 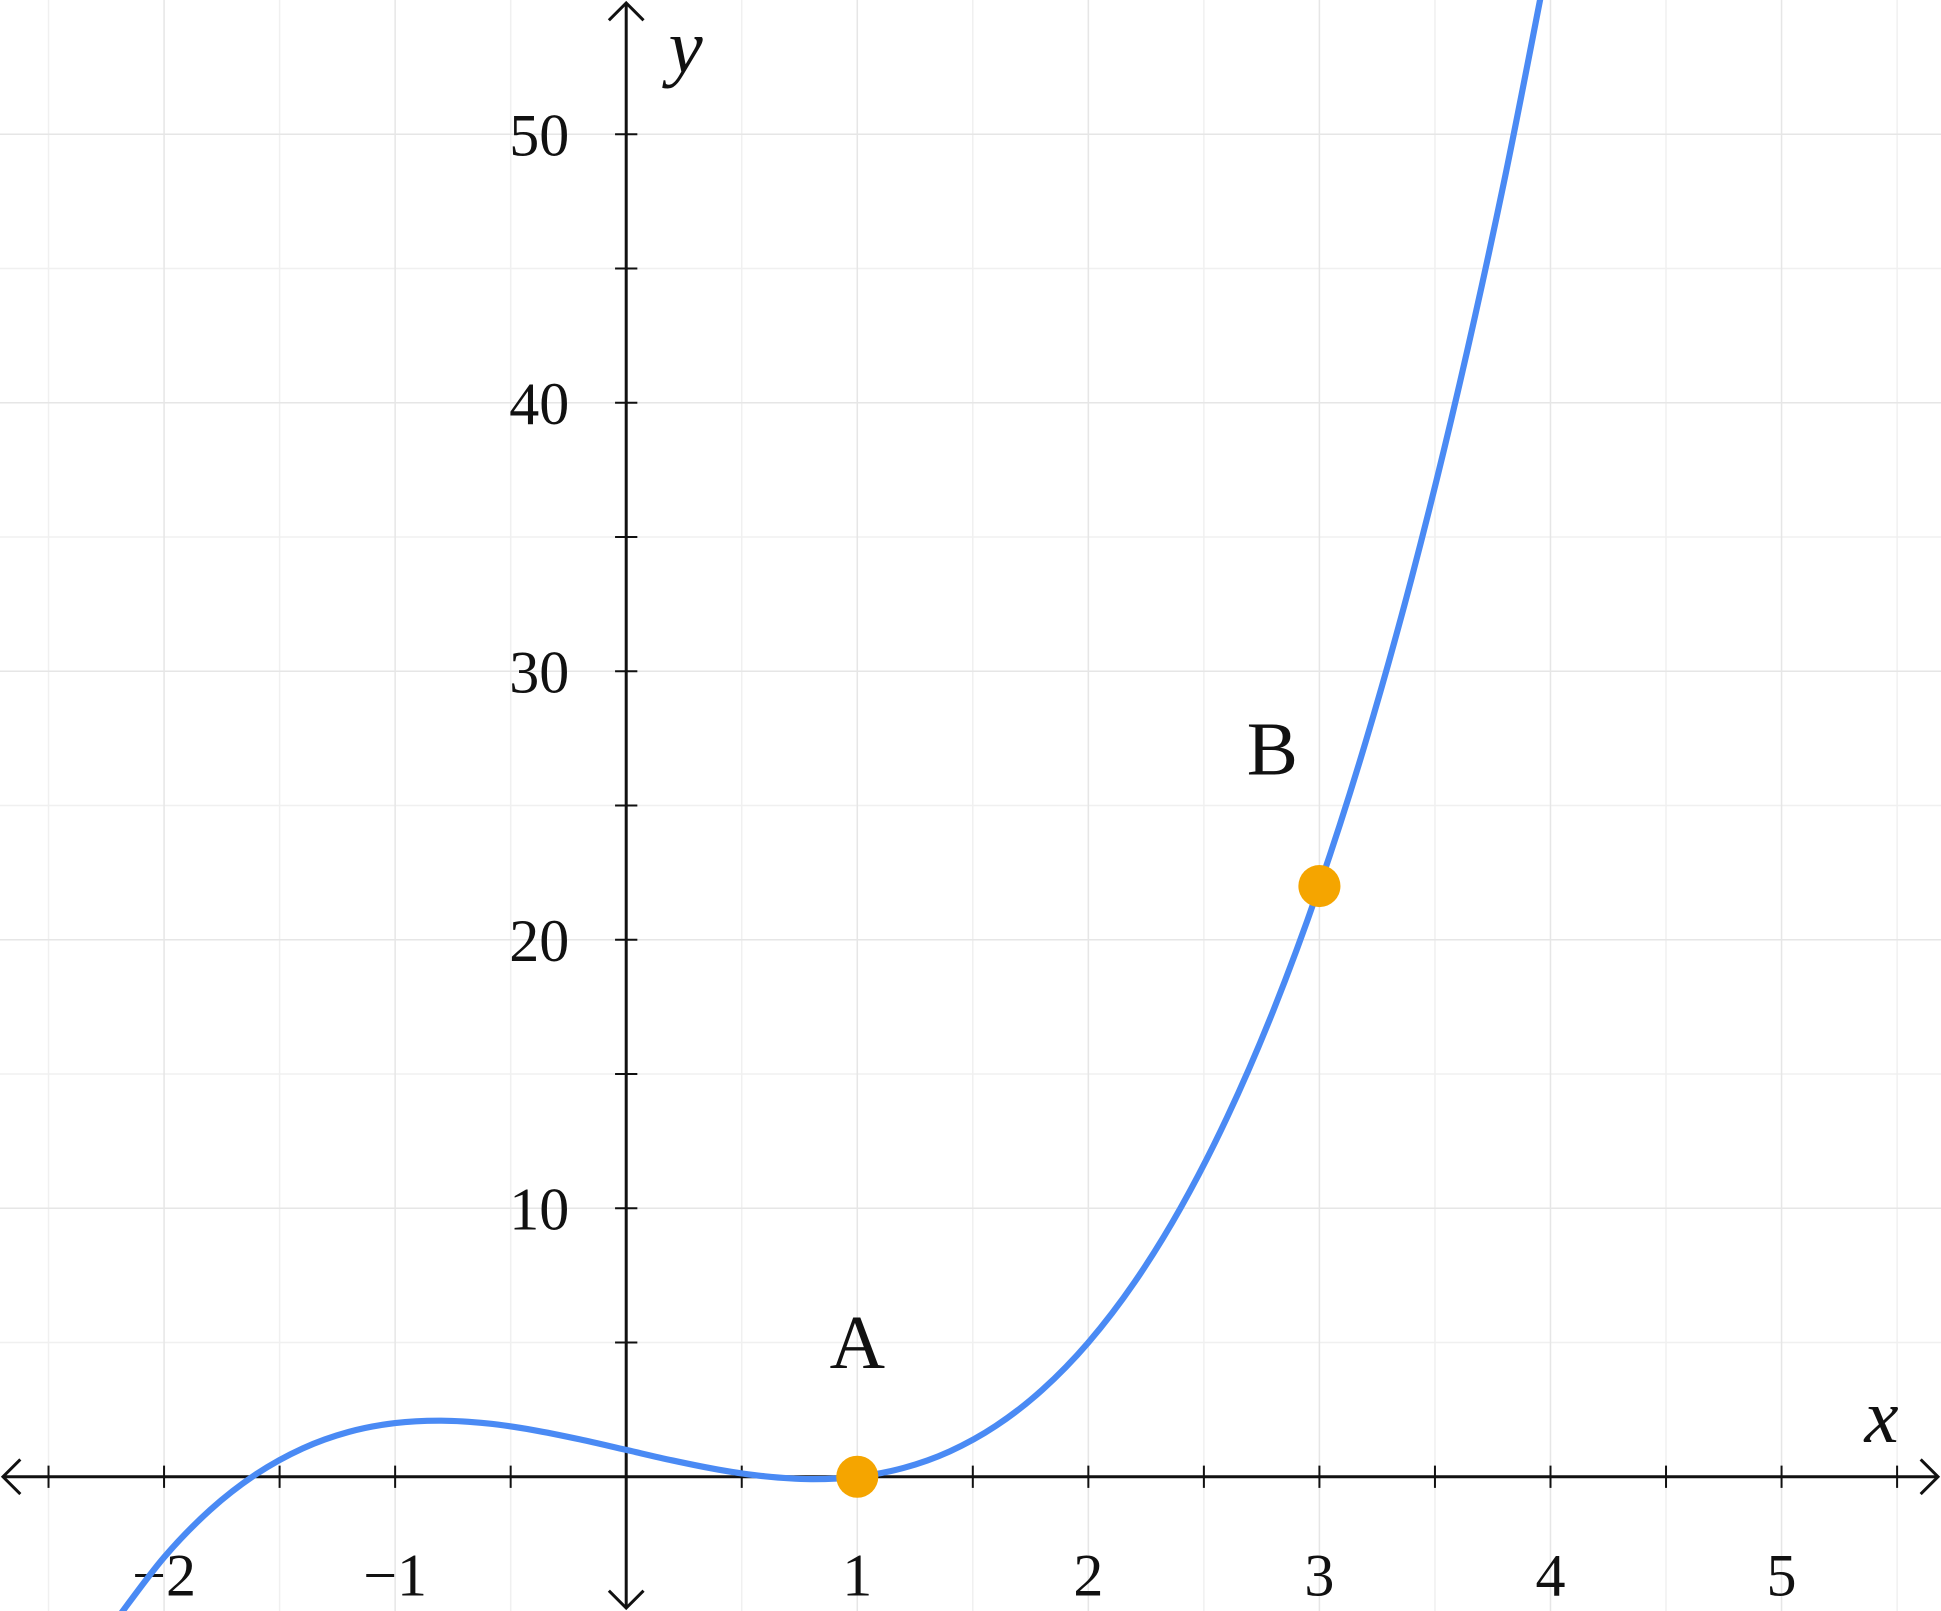 What do you see at coordinates (1319, 1576) in the screenshot?
I see `x-tick-label: 3` at bounding box center [1319, 1576].